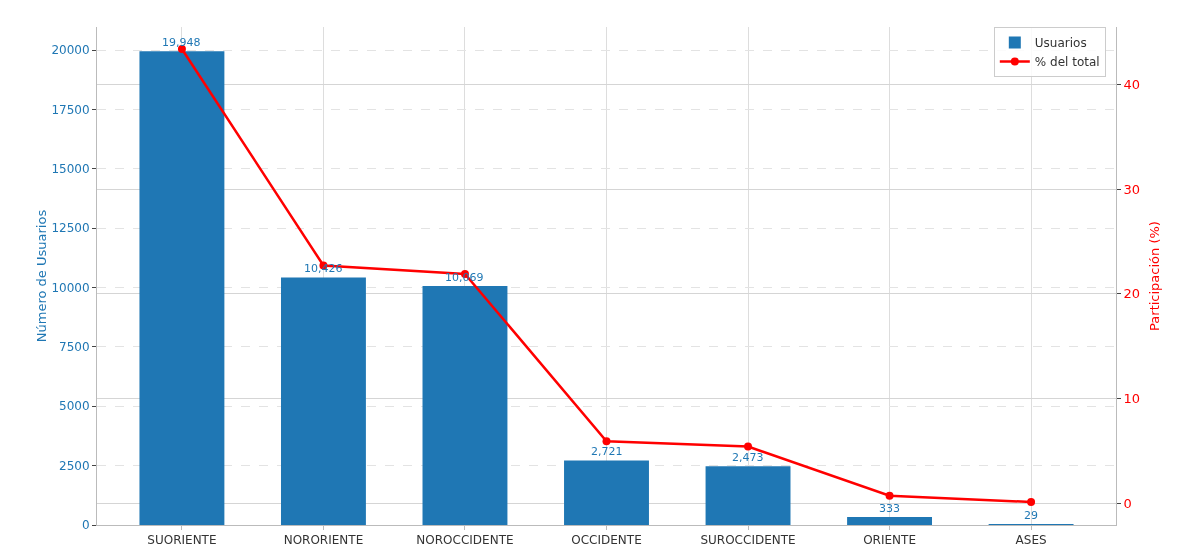  I want to click on y-tick-label: 15000, so click(70, 168).